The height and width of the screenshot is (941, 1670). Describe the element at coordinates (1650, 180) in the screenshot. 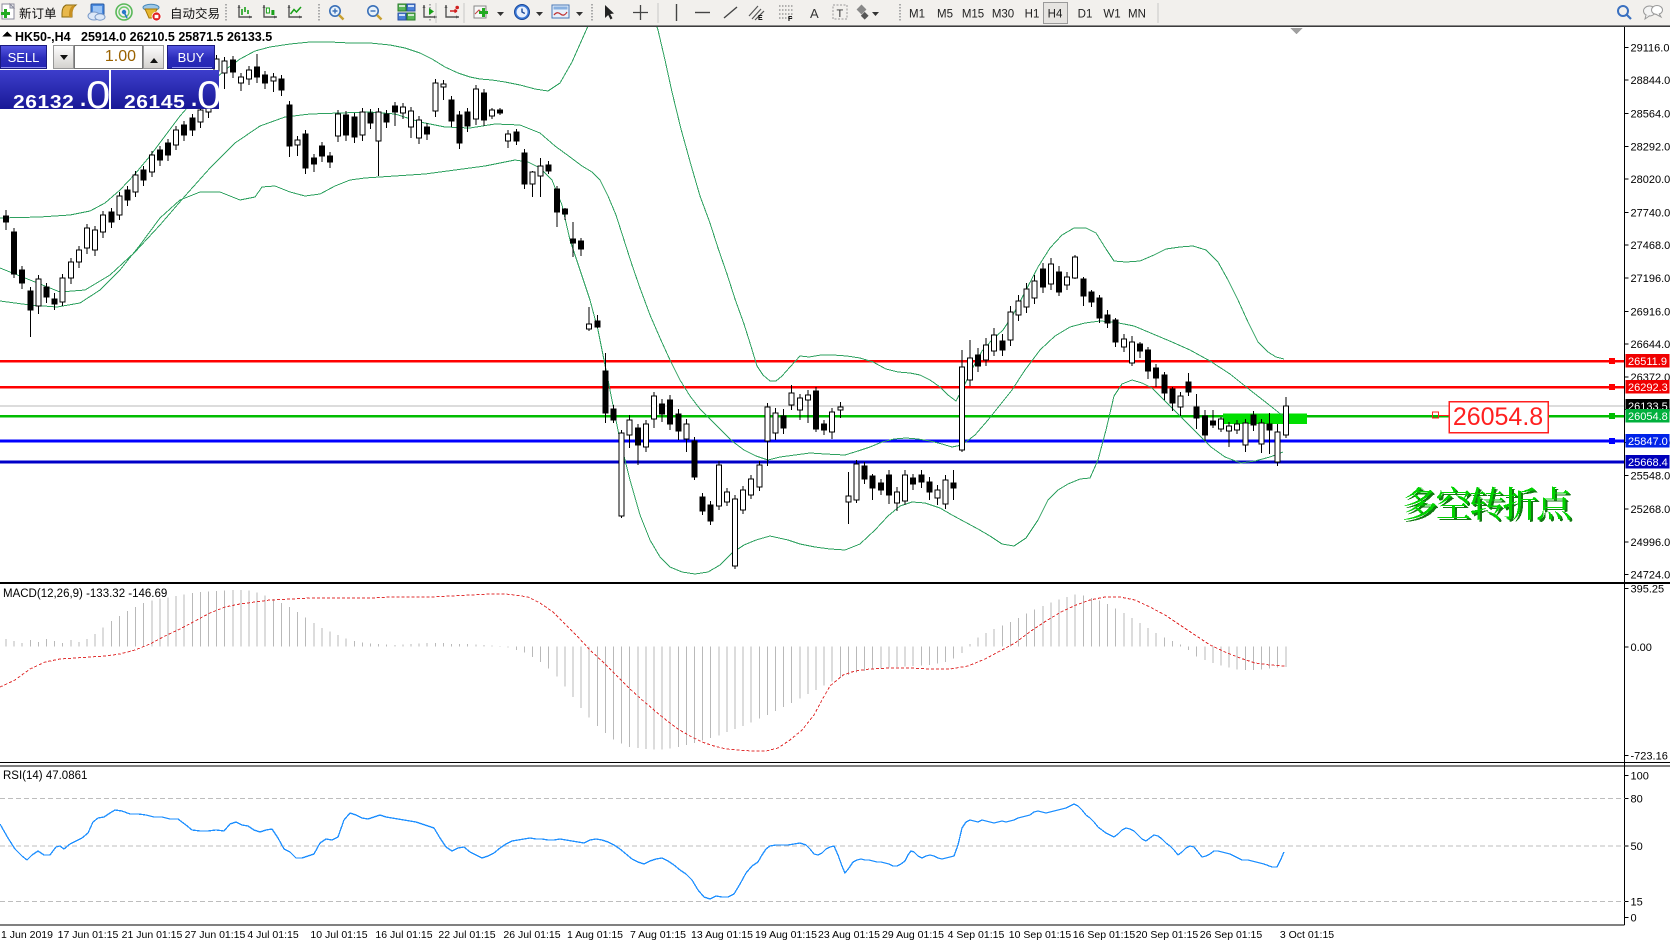

I see `svg-text: 28020.0` at that location.